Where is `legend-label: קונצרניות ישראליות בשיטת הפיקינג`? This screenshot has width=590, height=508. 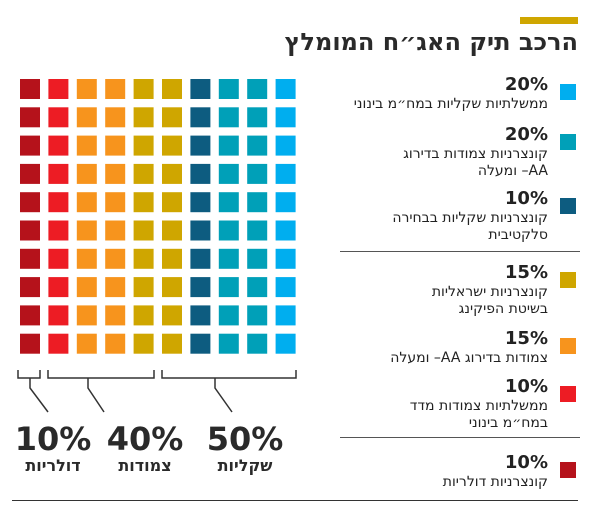 legend-label: קונצרניות ישראליות בשיטת הפיקינג is located at coordinates (489, 300).